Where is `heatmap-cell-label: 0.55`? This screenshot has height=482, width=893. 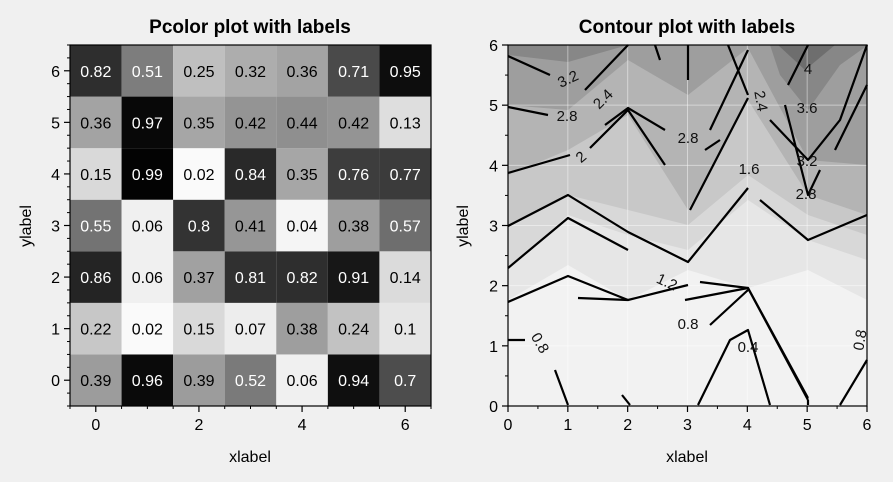 heatmap-cell-label: 0.55 is located at coordinates (95, 227).